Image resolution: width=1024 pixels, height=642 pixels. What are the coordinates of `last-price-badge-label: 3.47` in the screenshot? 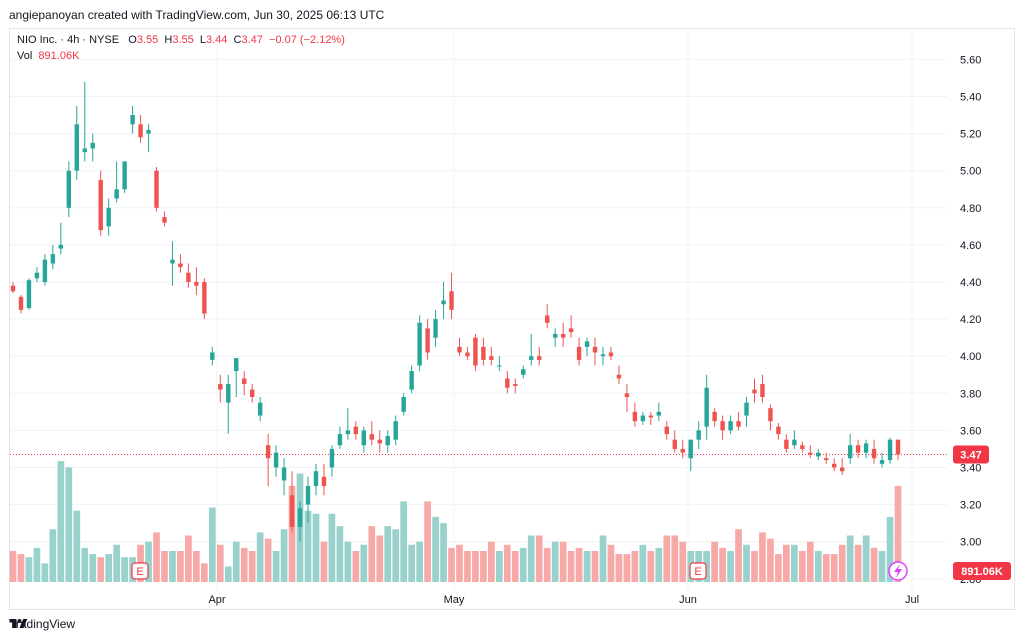 It's located at (970, 456).